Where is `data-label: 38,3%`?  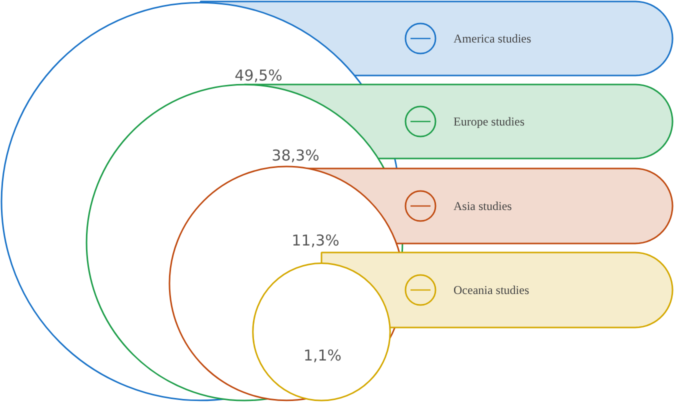 data-label: 38,3% is located at coordinates (296, 155).